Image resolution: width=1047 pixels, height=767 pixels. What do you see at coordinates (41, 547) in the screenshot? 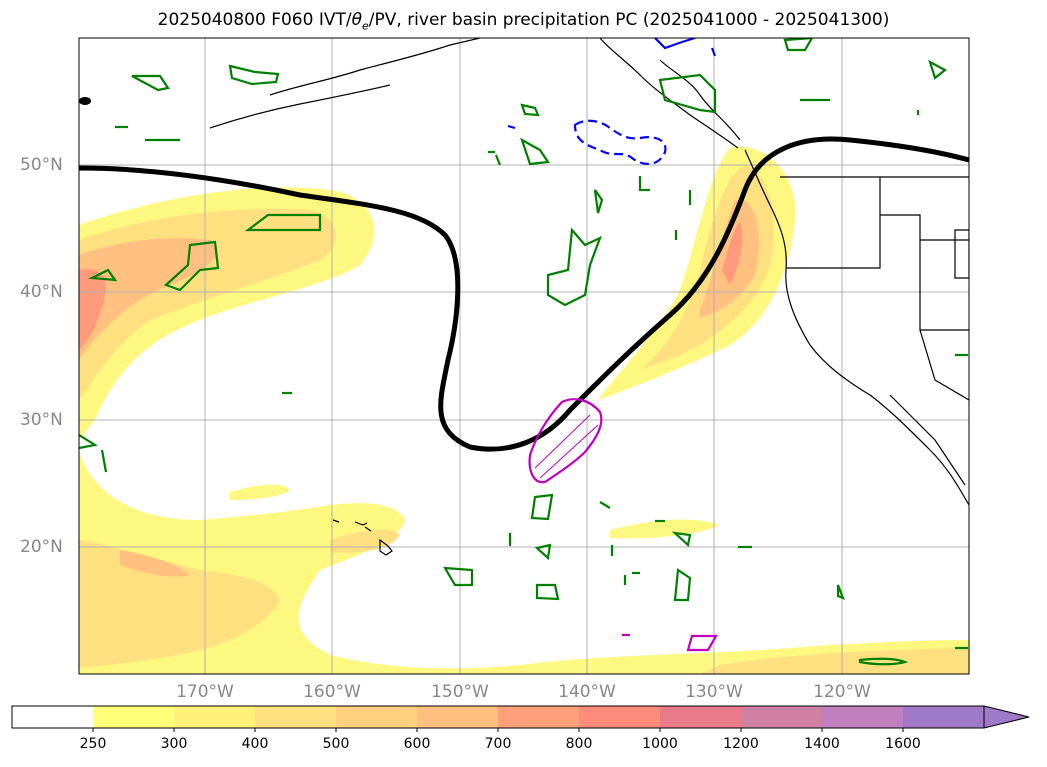
I see `lat-label-20N: 20°N` at bounding box center [41, 547].